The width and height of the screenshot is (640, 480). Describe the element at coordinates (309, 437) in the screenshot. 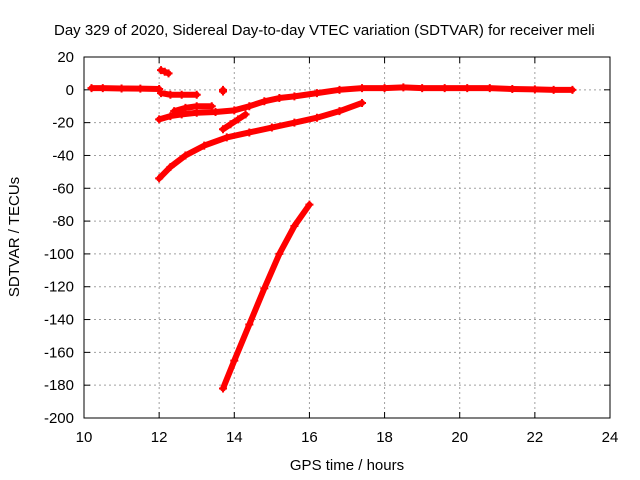

I see `x-tick-label: 16` at that location.